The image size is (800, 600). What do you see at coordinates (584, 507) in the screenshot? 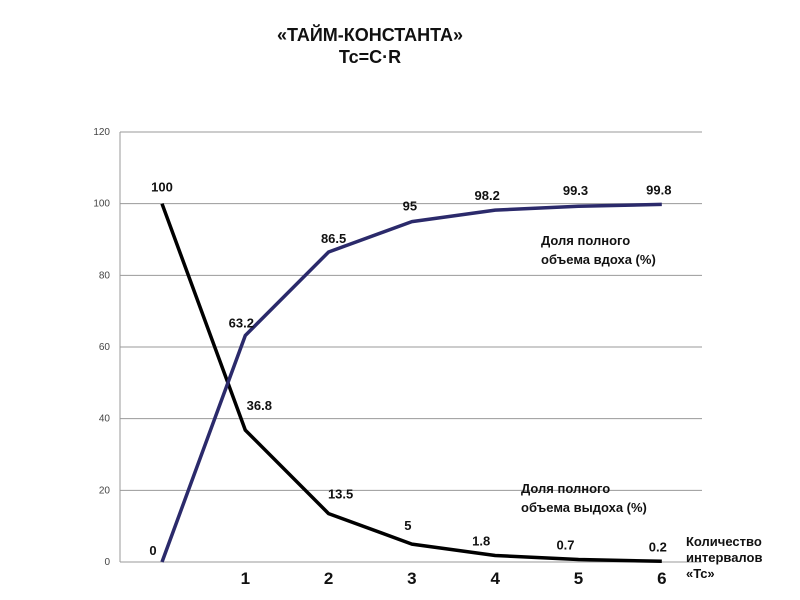
I see `series-annotation-exhale: объема выдоха (%)` at bounding box center [584, 507].